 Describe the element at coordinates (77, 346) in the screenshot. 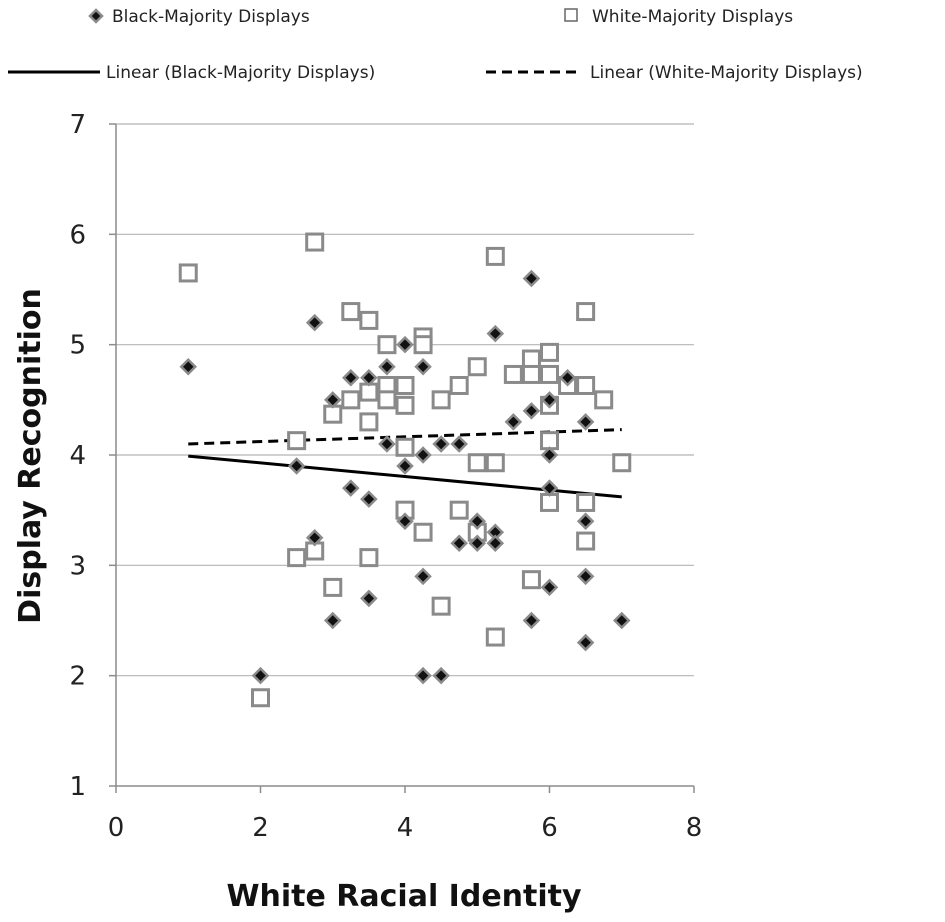

I see `y-tick-label: 5` at that location.